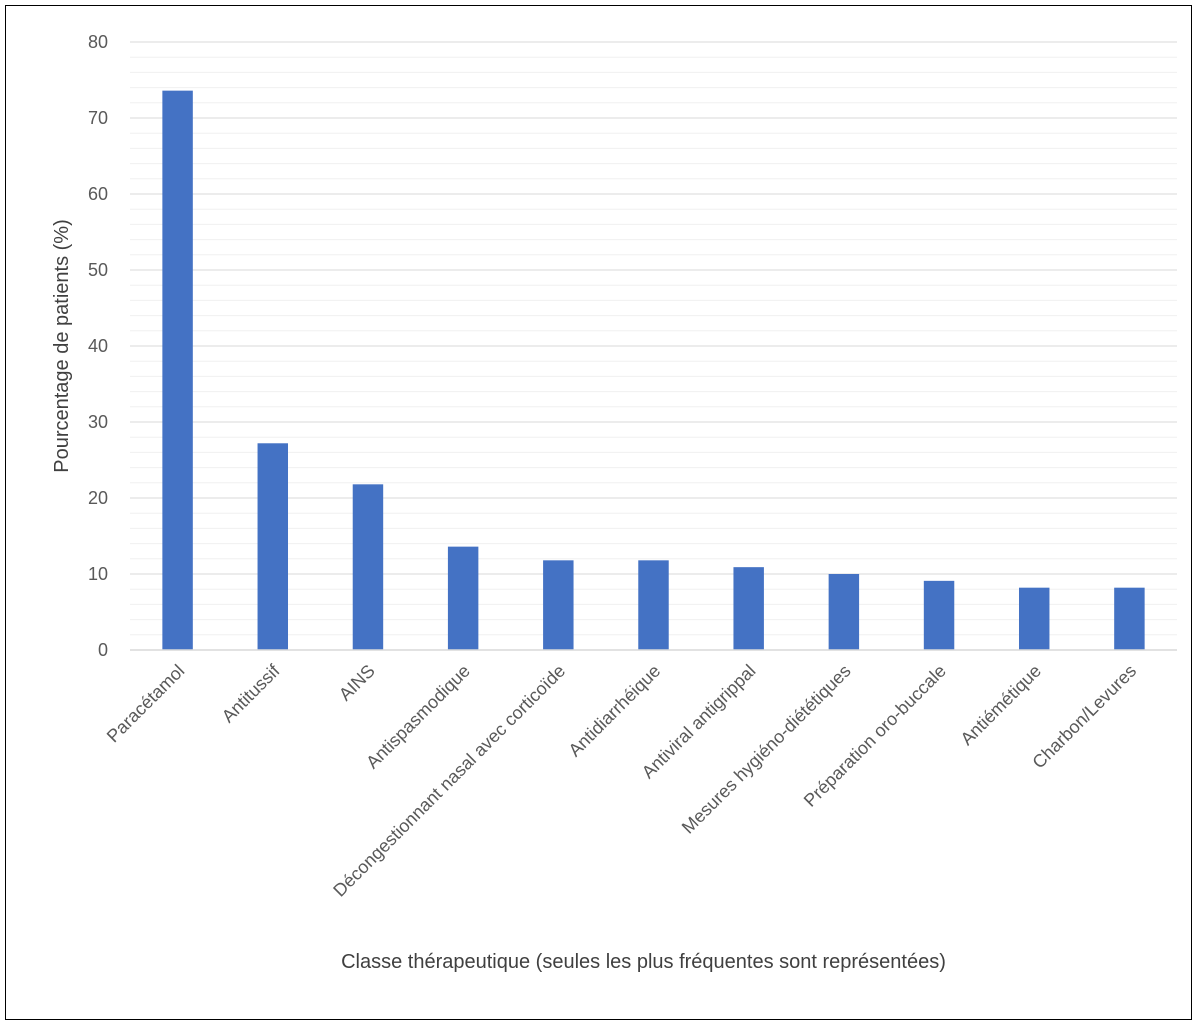 This screenshot has width=1197, height=1025. I want to click on y-tick-label: 10, so click(98, 574).